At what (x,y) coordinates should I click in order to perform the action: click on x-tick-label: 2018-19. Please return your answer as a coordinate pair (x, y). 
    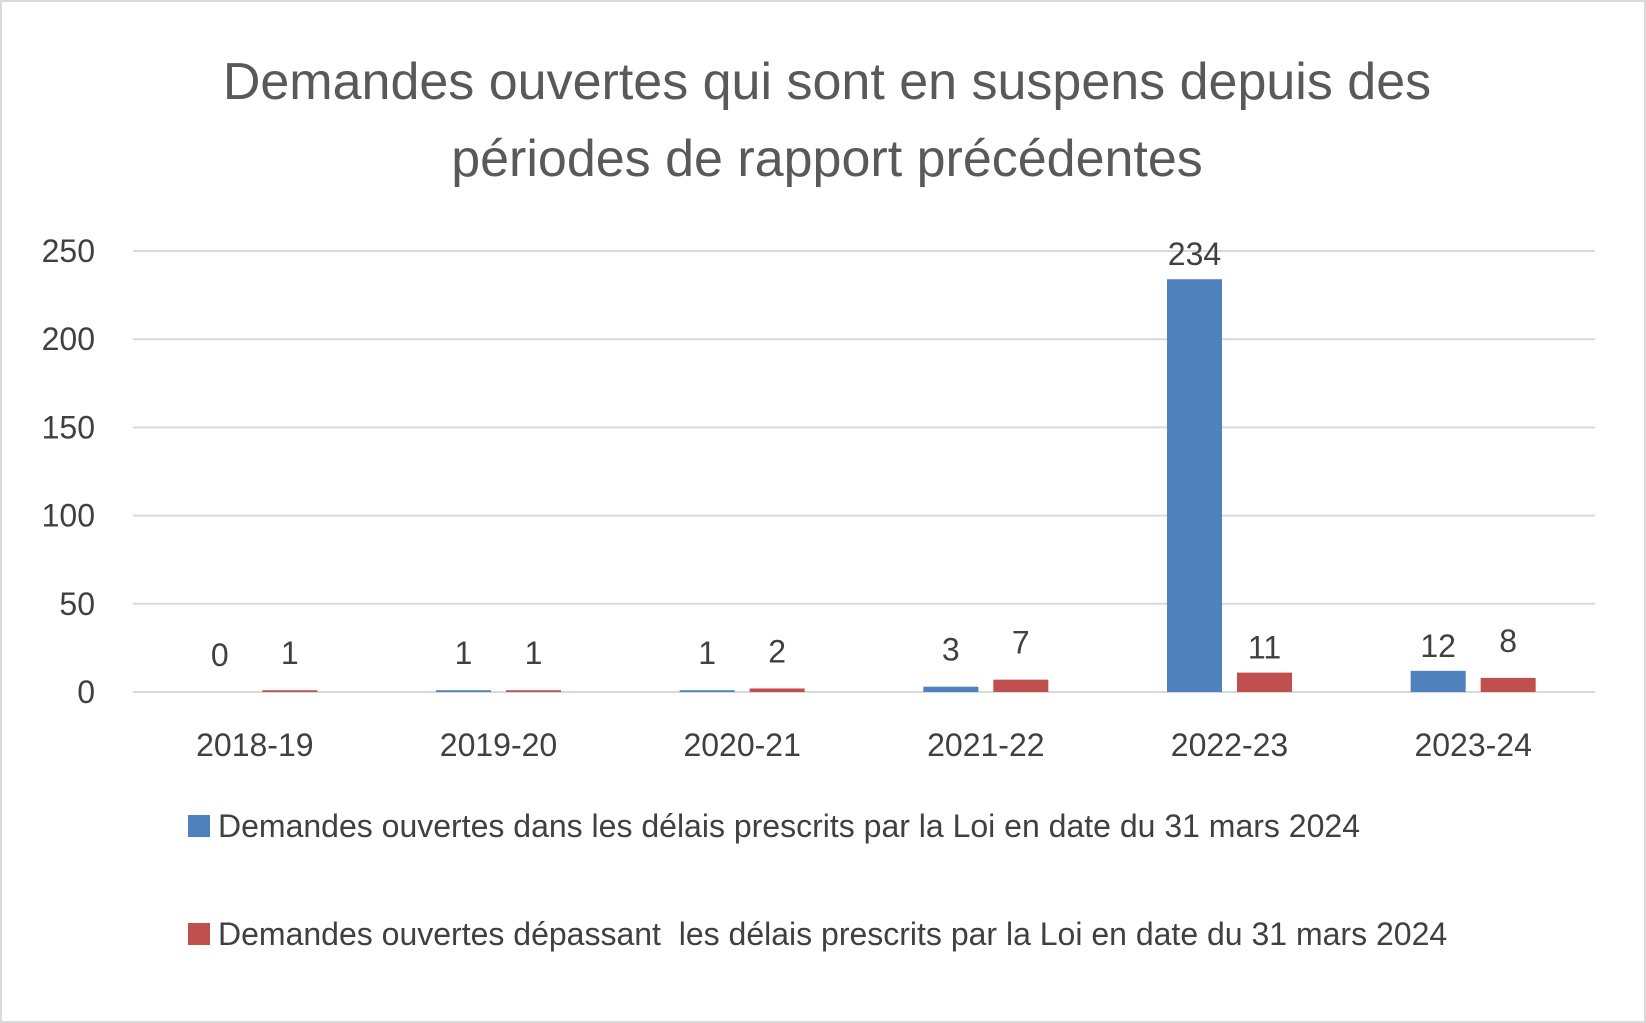
    Looking at the image, I should click on (254, 745).